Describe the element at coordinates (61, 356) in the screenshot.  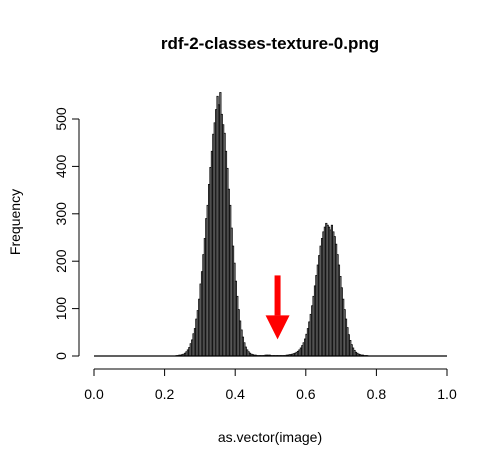
I see `y-tick-label: 0` at that location.